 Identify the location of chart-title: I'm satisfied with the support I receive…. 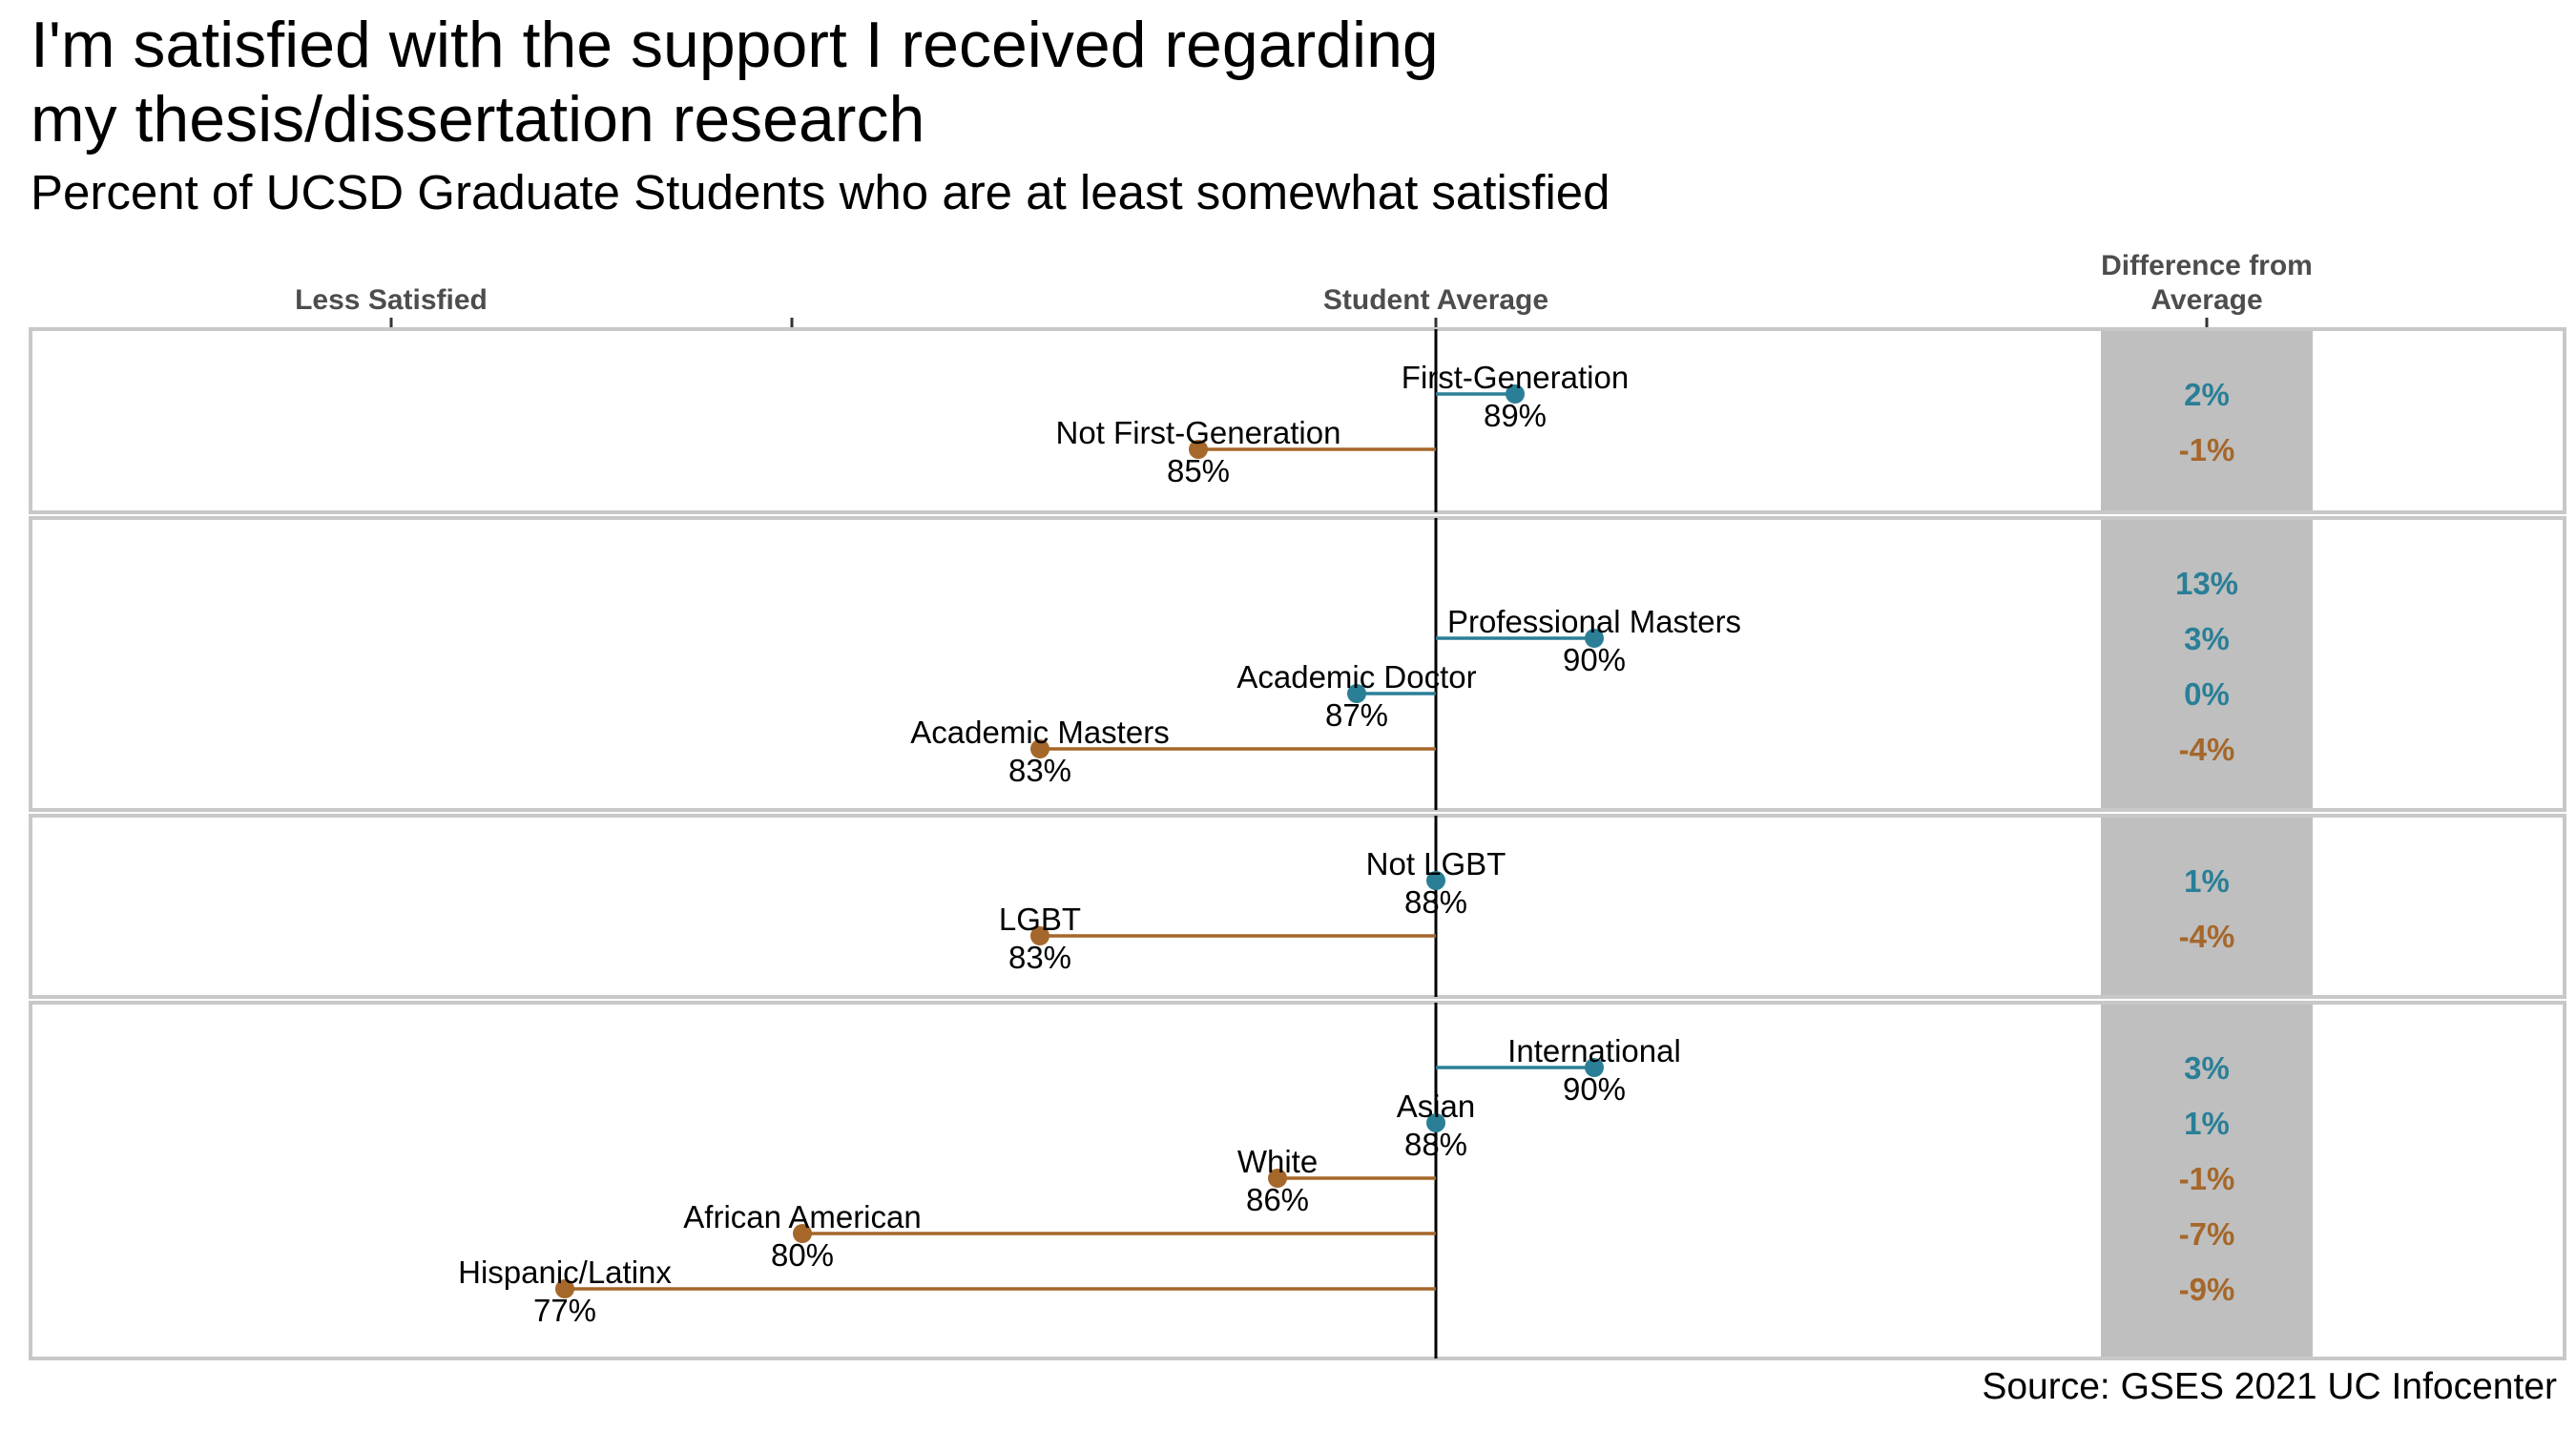
(735, 82).